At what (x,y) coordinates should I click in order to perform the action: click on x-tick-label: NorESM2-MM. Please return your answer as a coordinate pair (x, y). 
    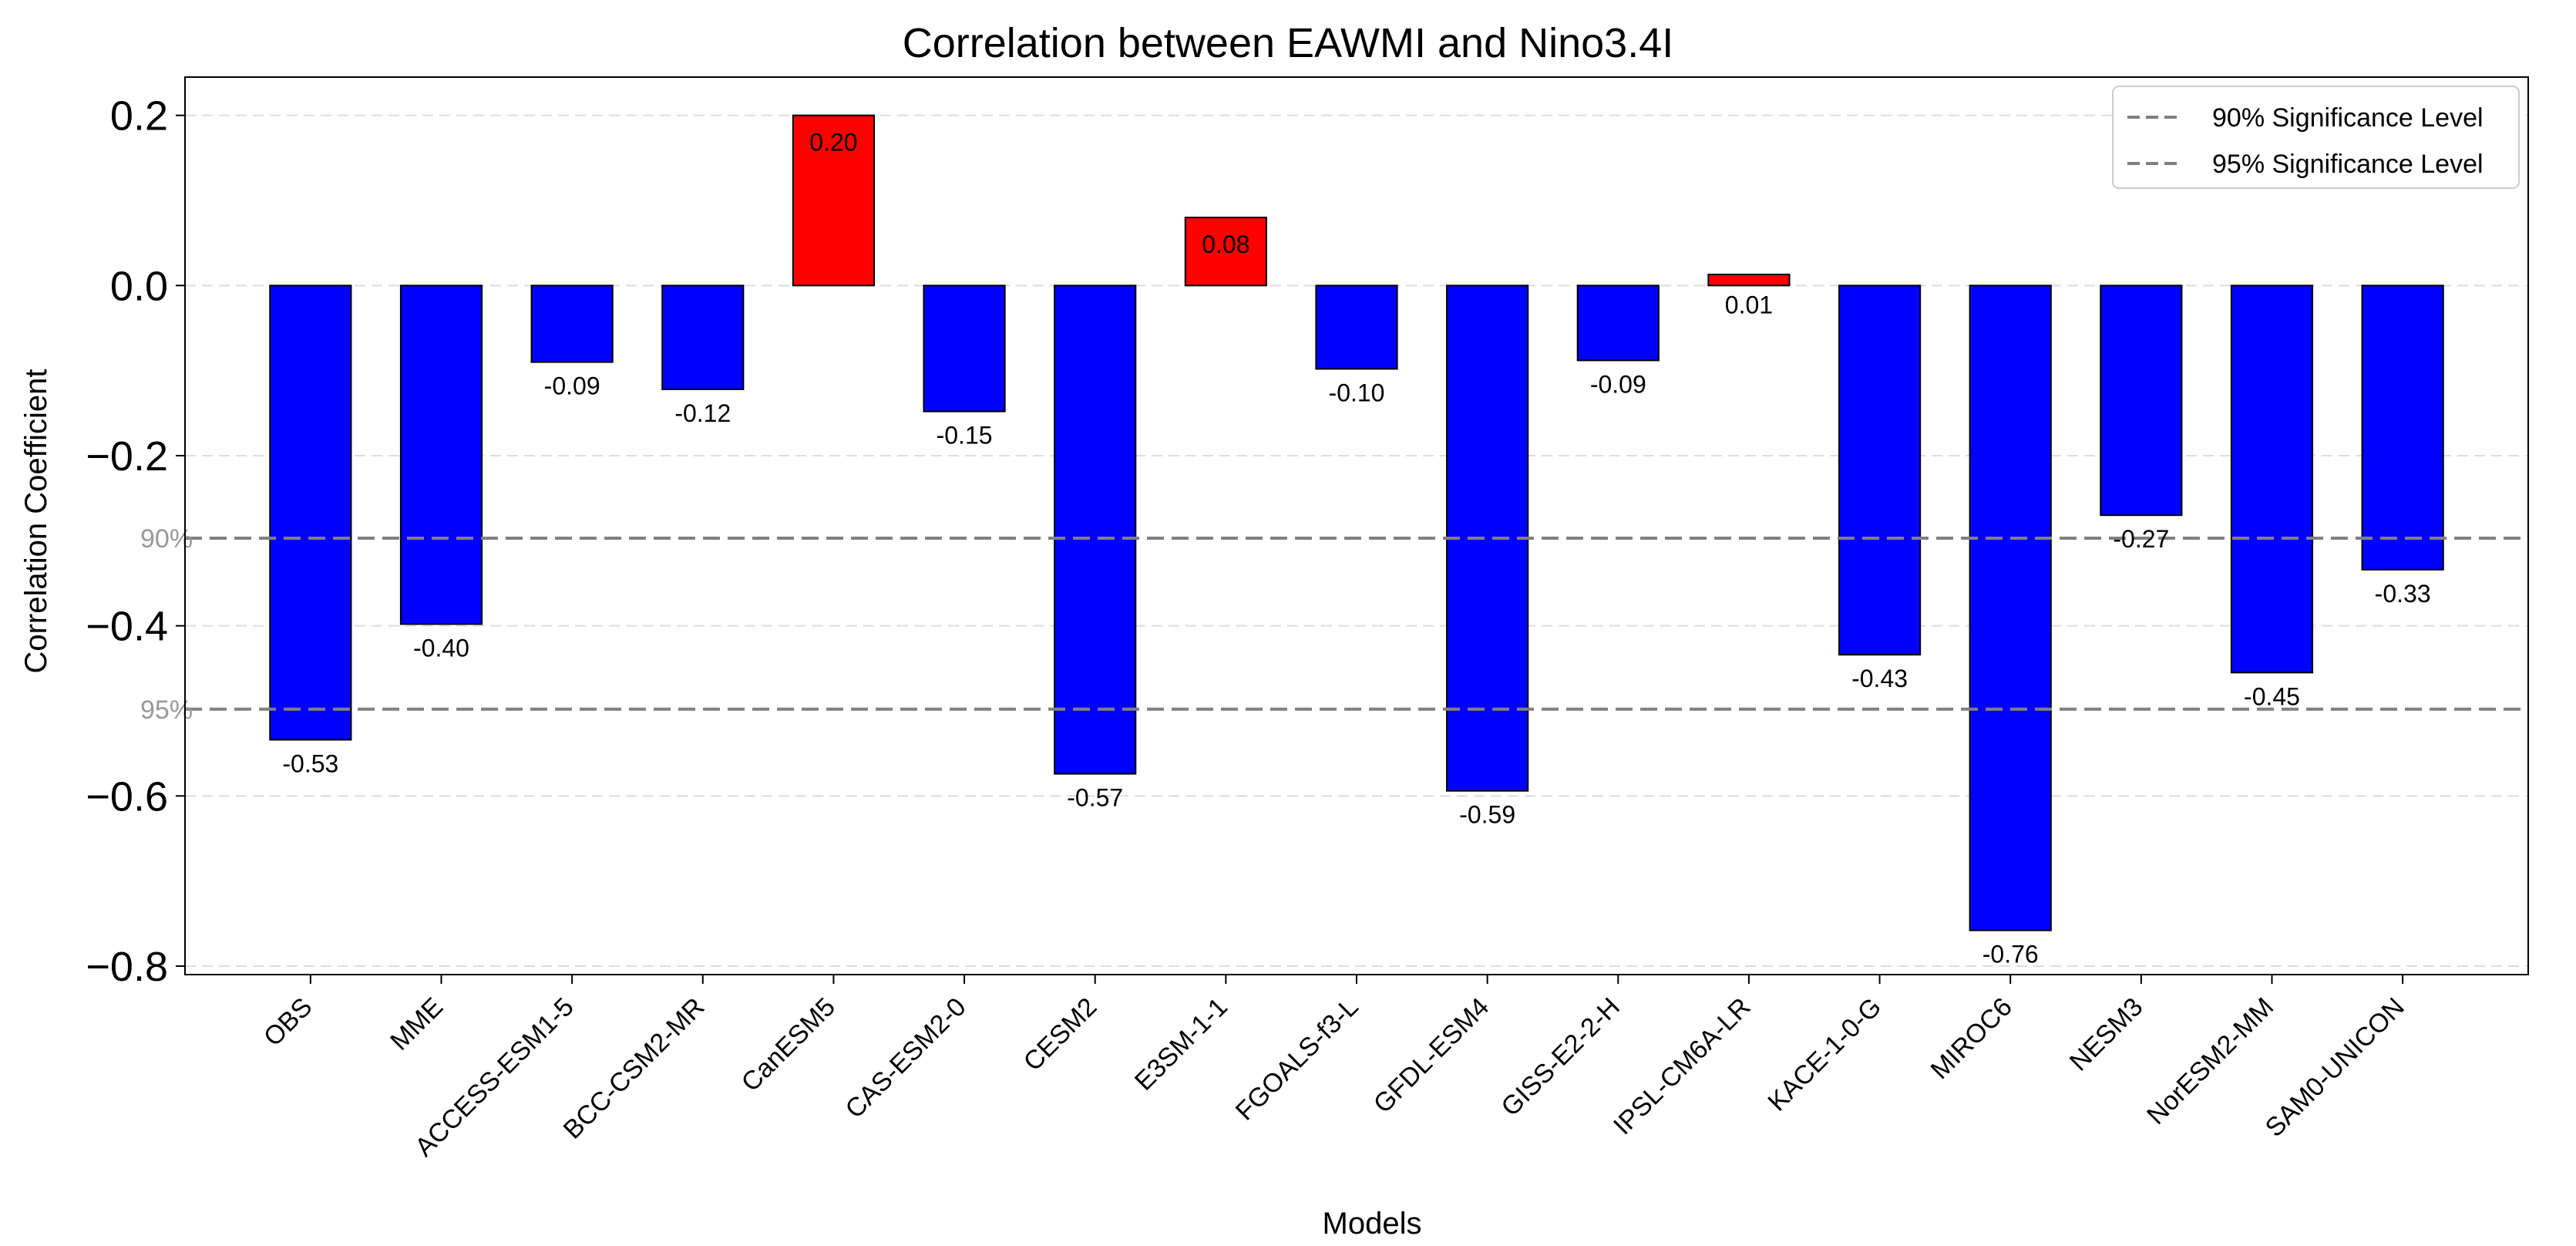
    Looking at the image, I should click on (2210, 1061).